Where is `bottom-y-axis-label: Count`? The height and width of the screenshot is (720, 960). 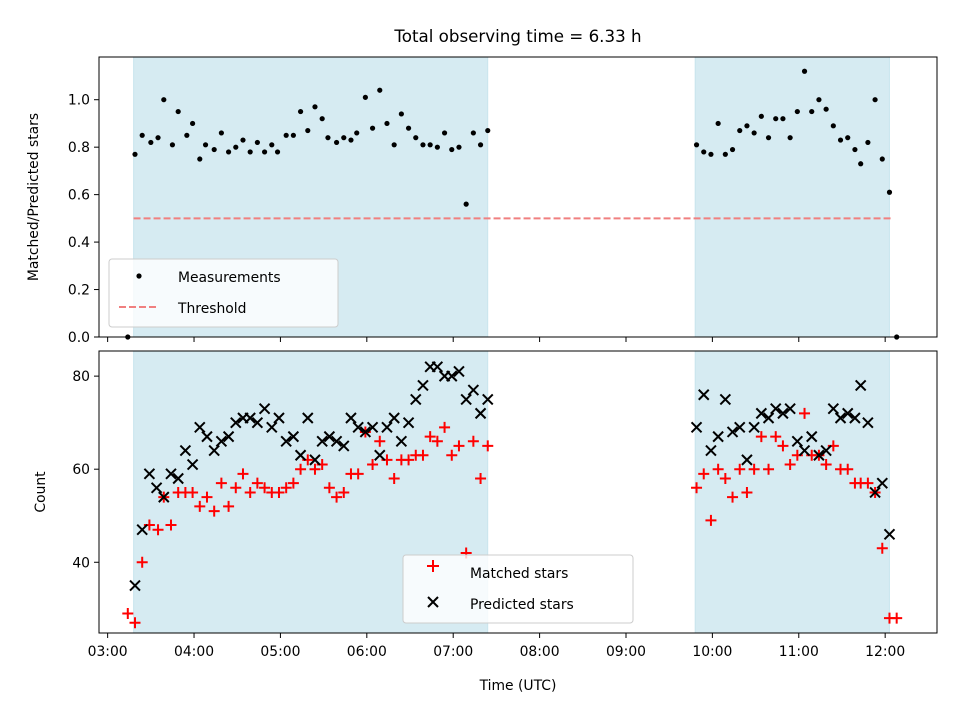 bottom-y-axis-label: Count is located at coordinates (41, 492).